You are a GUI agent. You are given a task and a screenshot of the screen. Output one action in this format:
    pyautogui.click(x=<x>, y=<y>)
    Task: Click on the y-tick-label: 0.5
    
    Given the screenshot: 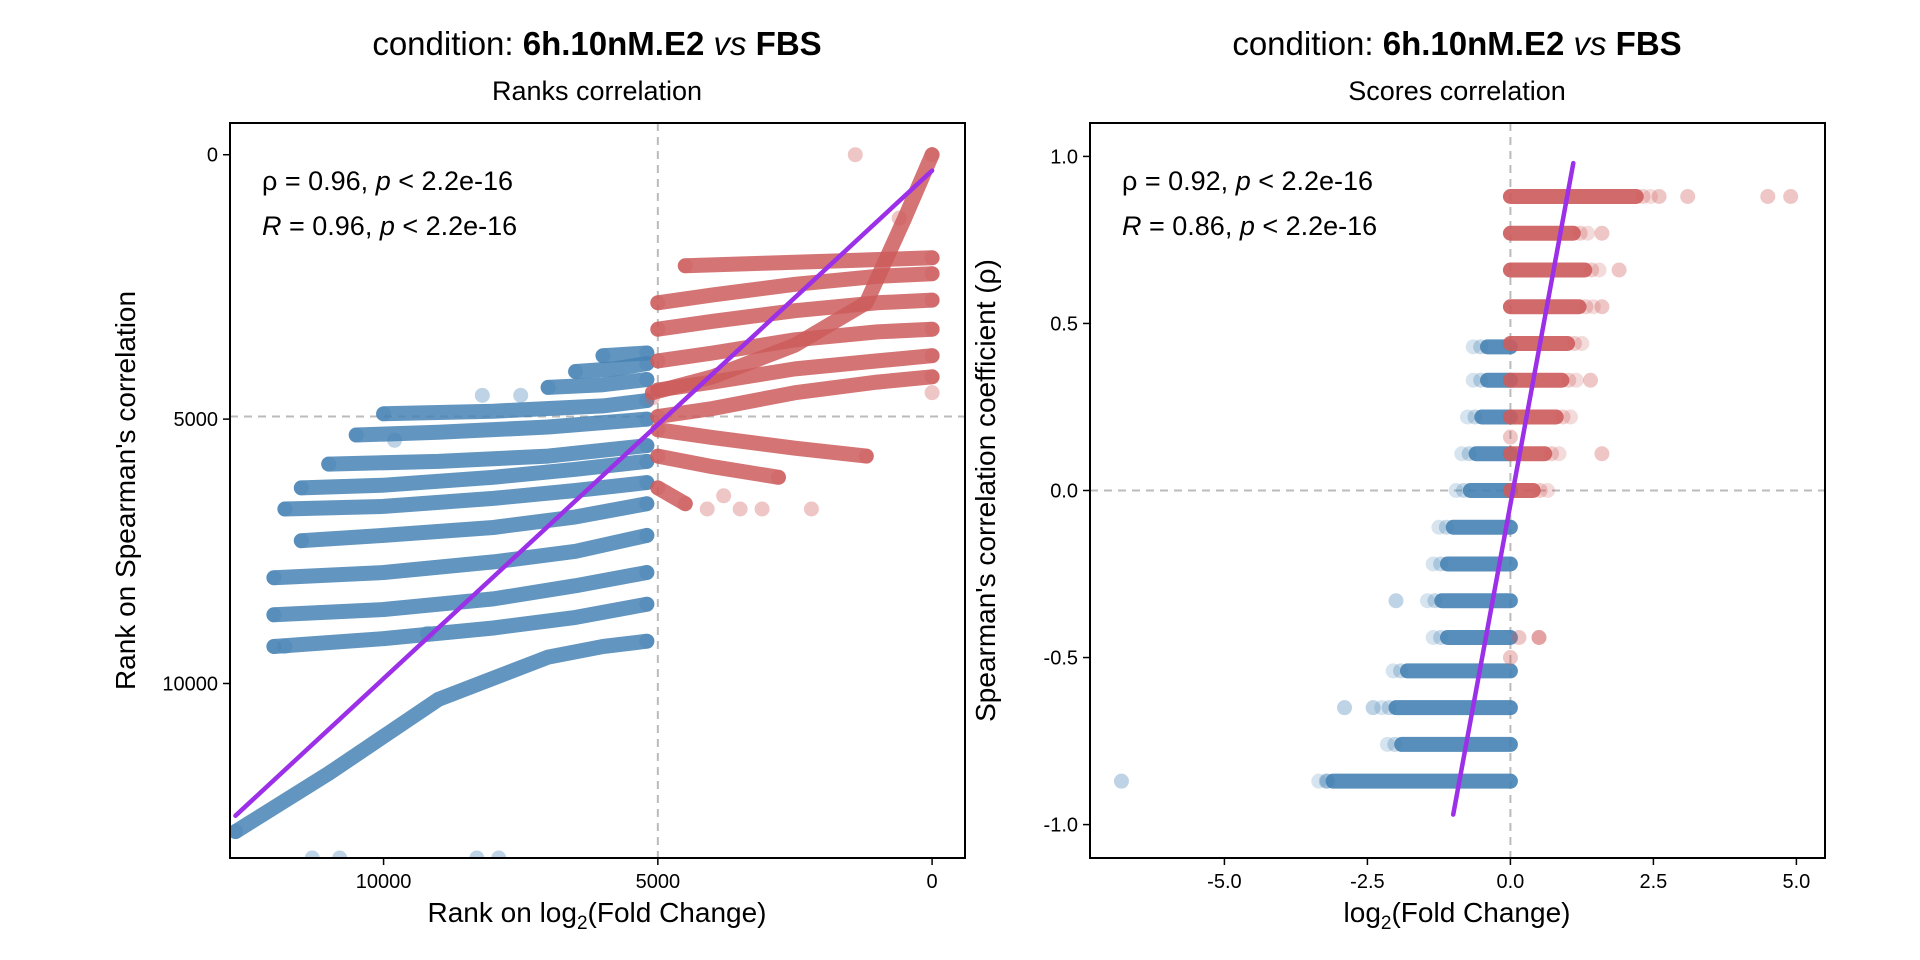 What is the action you would take?
    pyautogui.click(x=1064, y=324)
    